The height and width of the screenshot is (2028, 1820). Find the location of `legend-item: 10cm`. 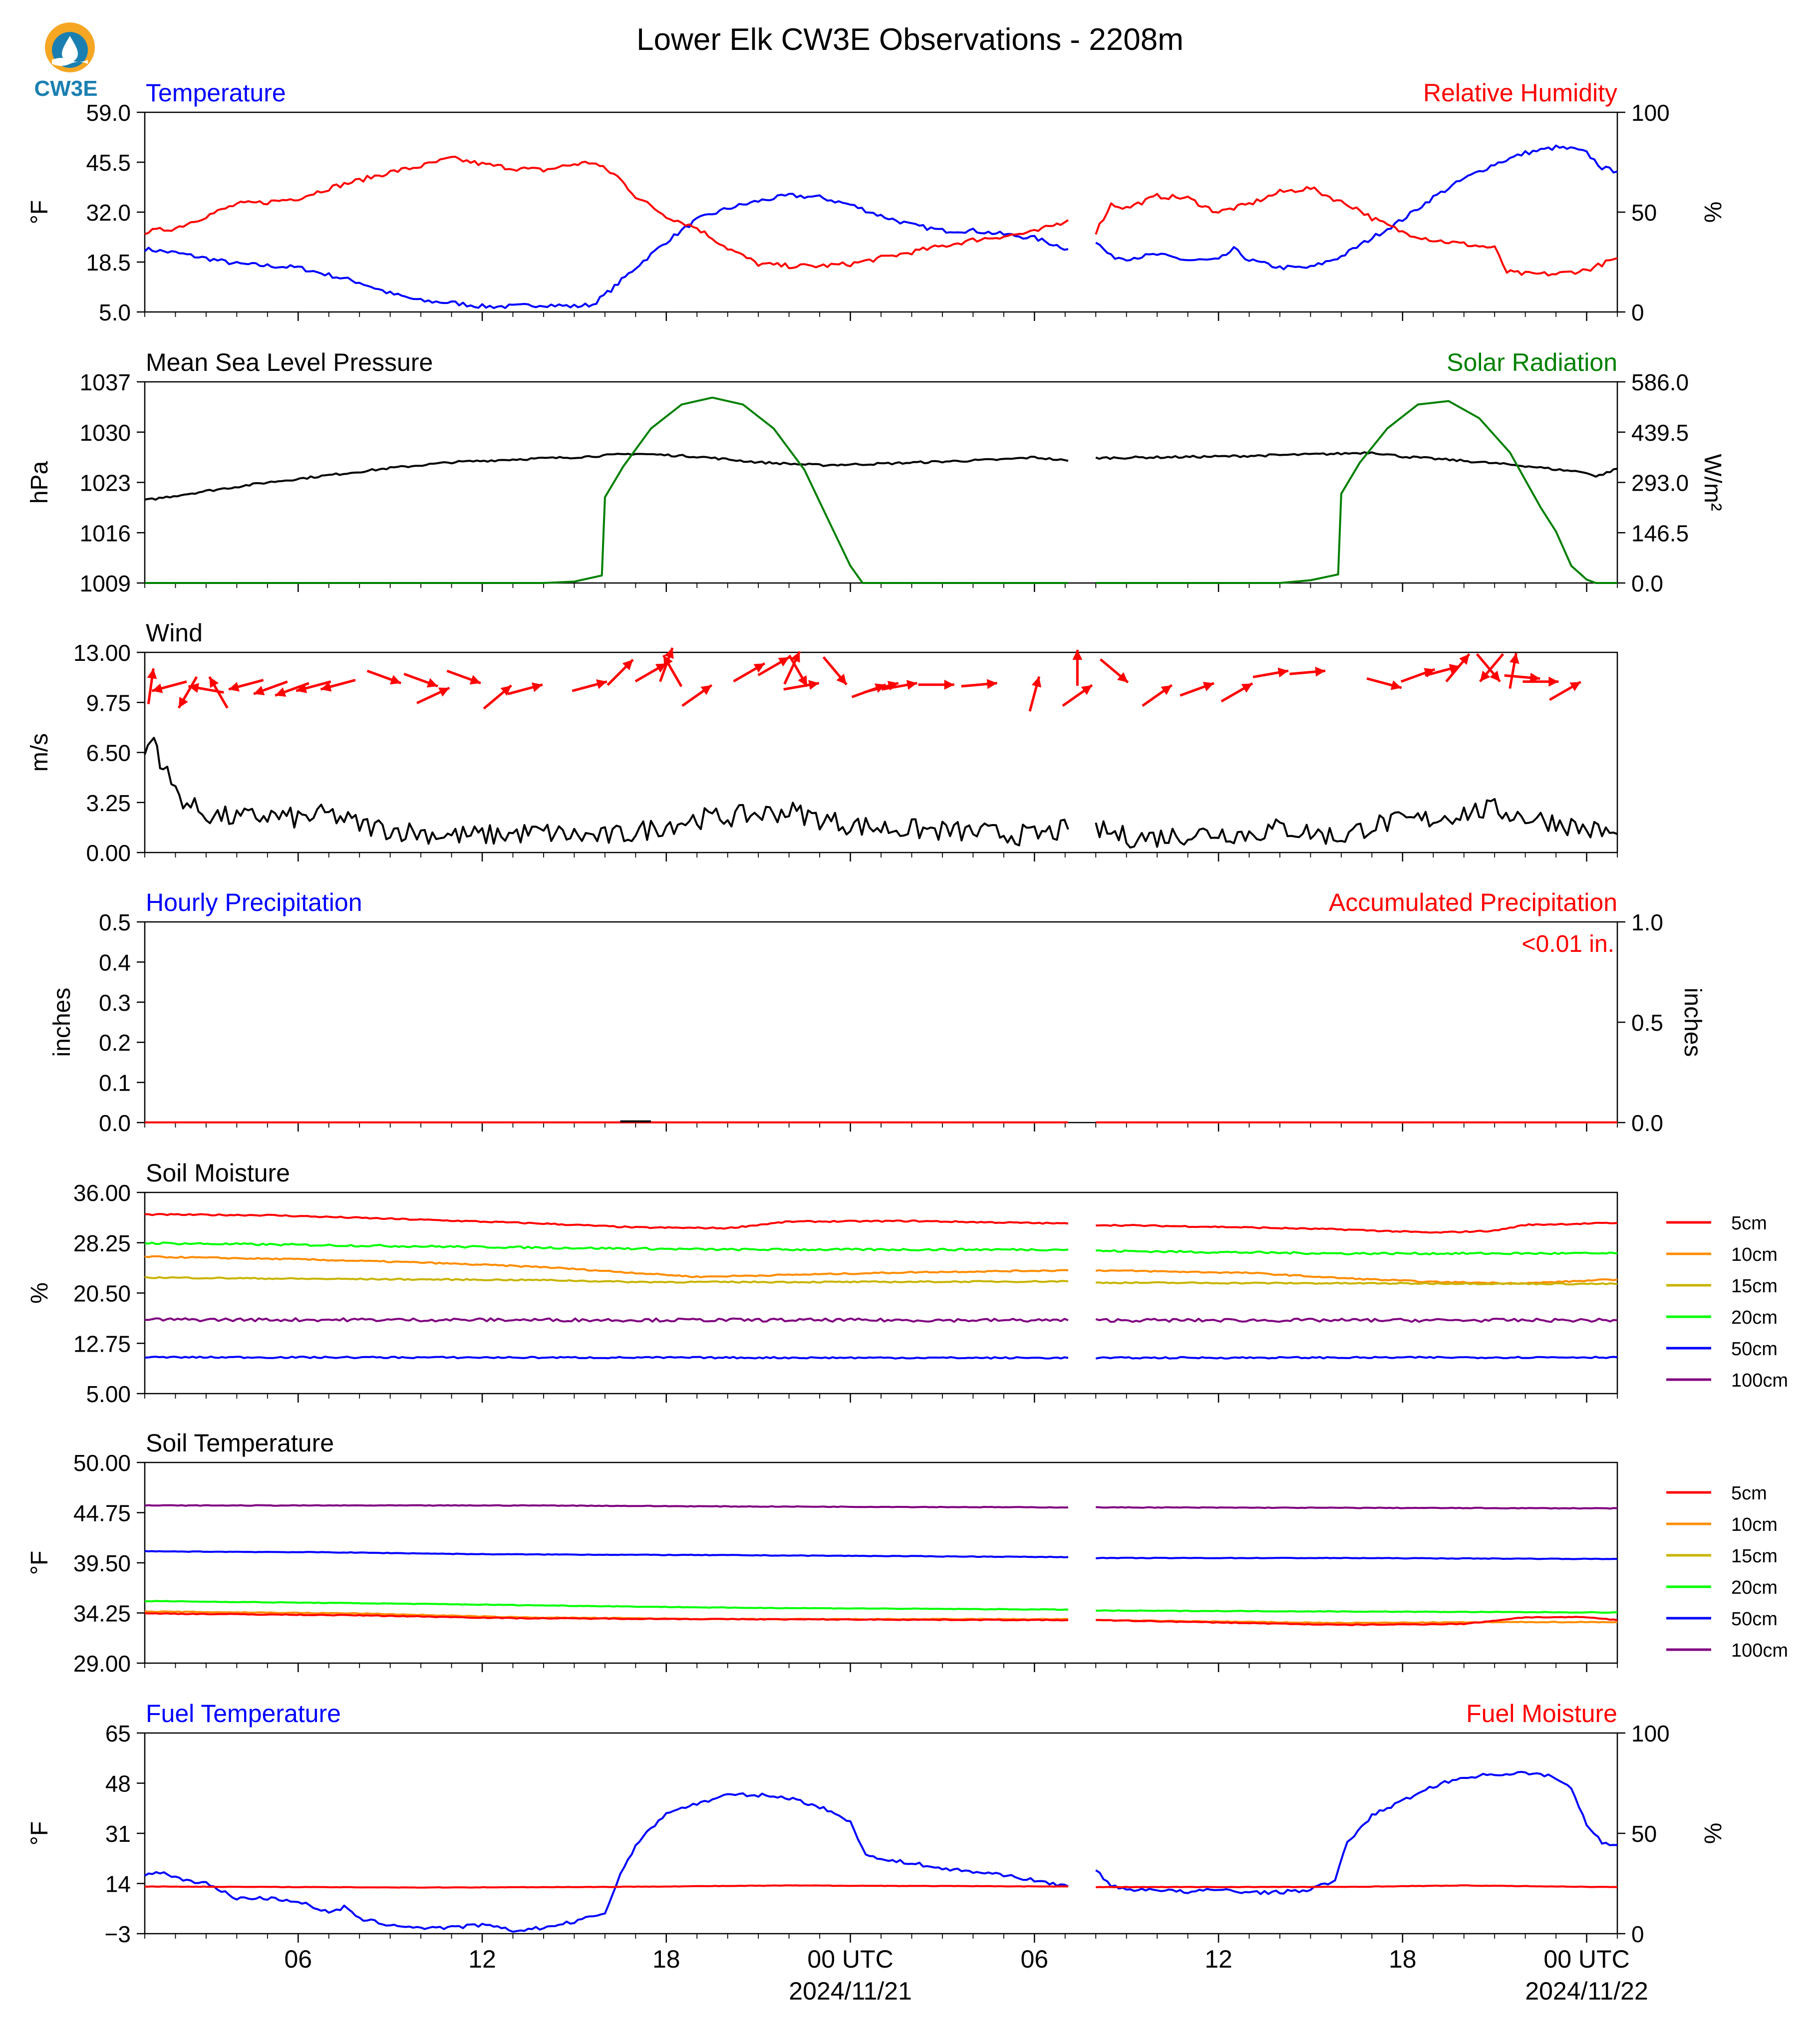

legend-item: 10cm is located at coordinates (1722, 1254).